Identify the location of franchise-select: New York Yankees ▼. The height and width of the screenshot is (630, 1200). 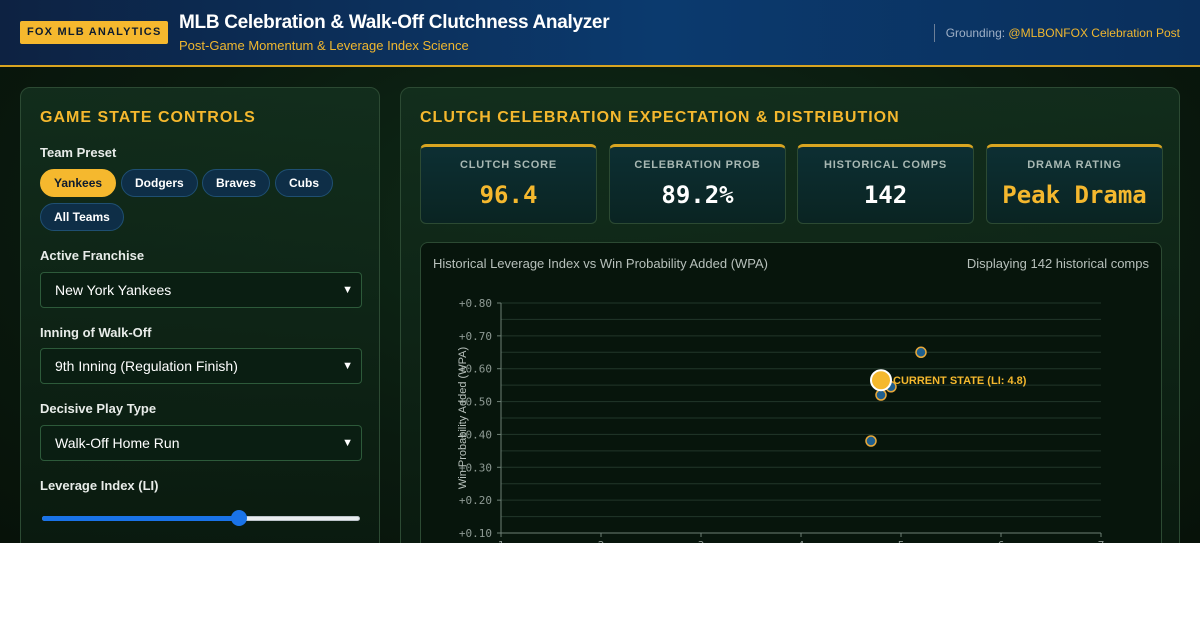
(201, 290).